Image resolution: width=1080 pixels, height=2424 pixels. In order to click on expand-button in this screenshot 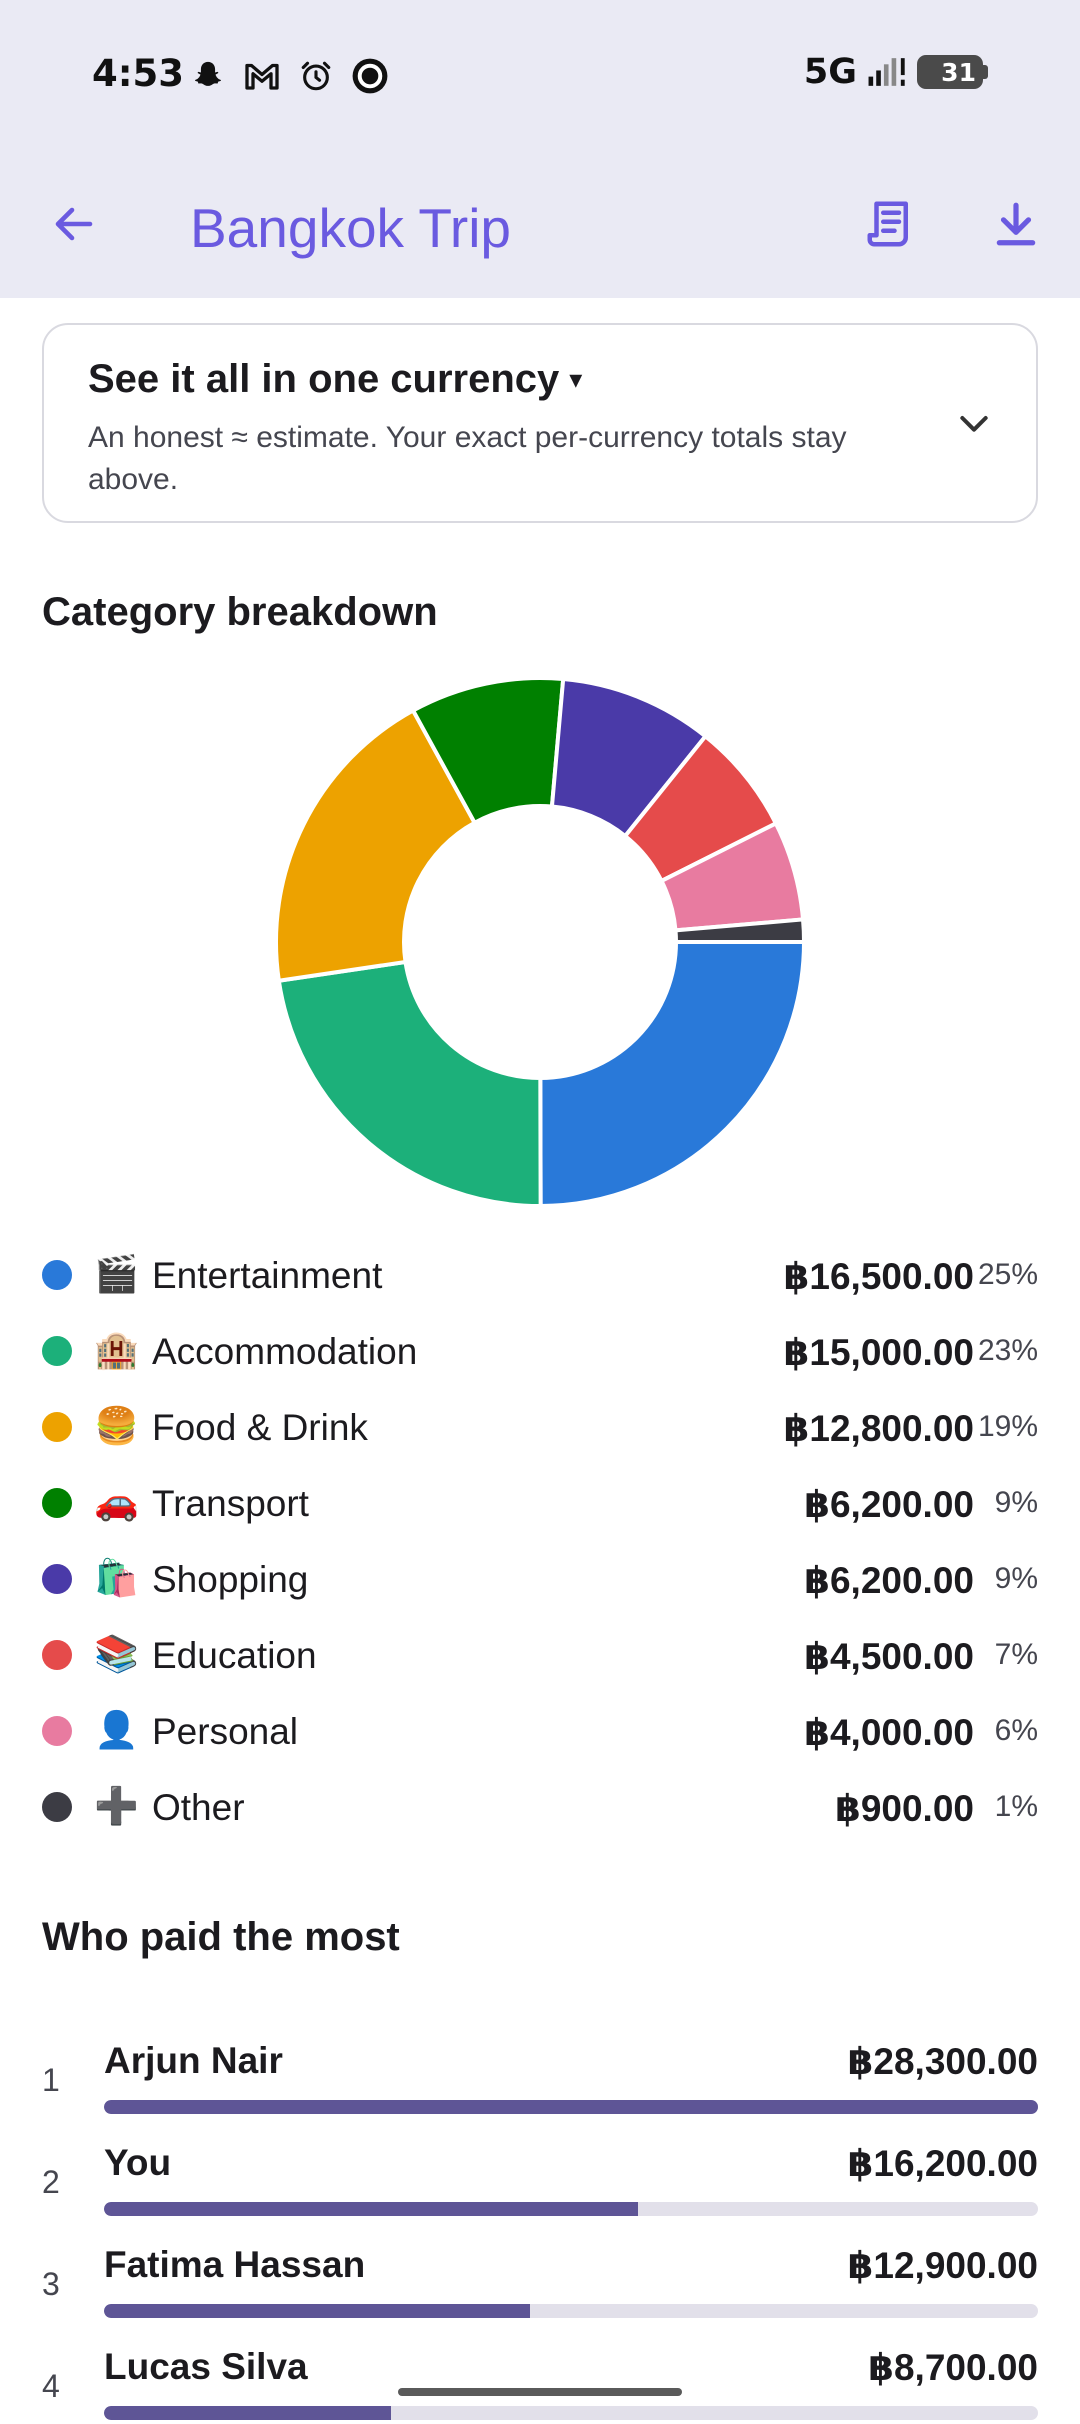, I will do `click(974, 423)`.